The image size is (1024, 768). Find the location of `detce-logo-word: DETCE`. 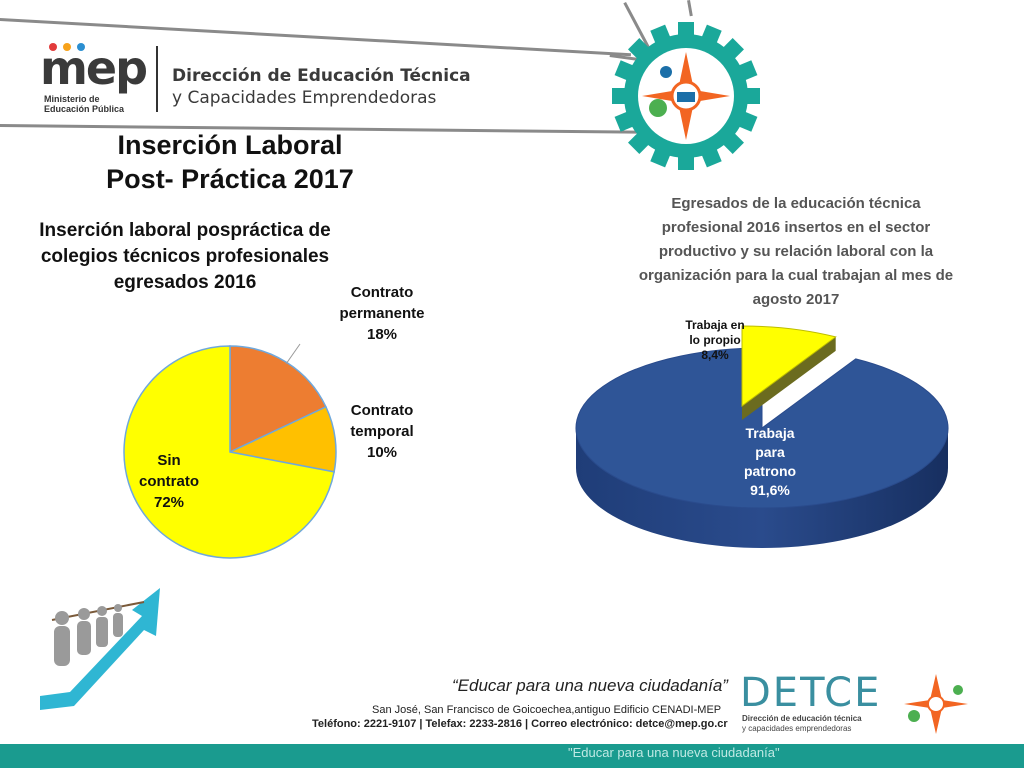

detce-logo-word: DETCE is located at coordinates (811, 693).